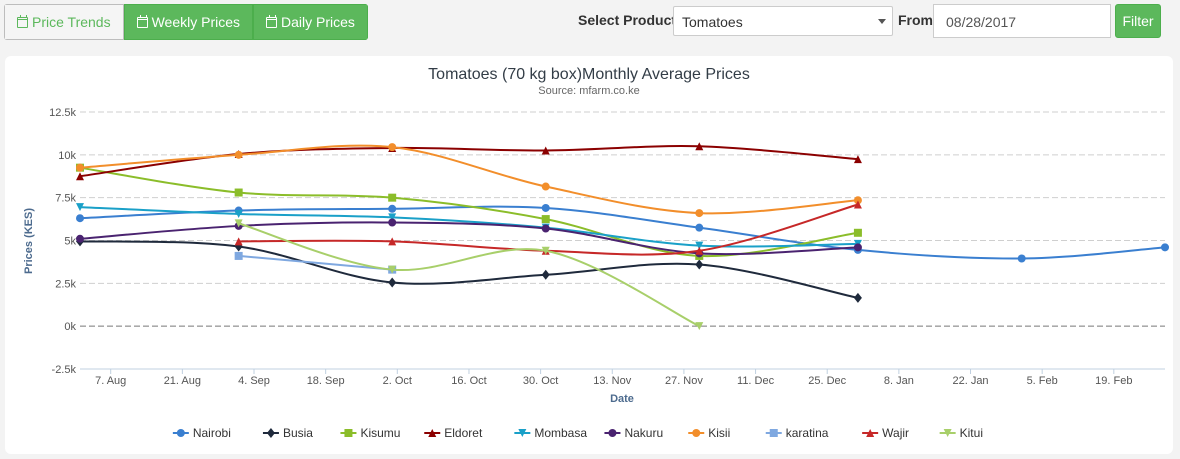  What do you see at coordinates (469, 179) in the screenshot?
I see `series-line-kisii` at bounding box center [469, 179].